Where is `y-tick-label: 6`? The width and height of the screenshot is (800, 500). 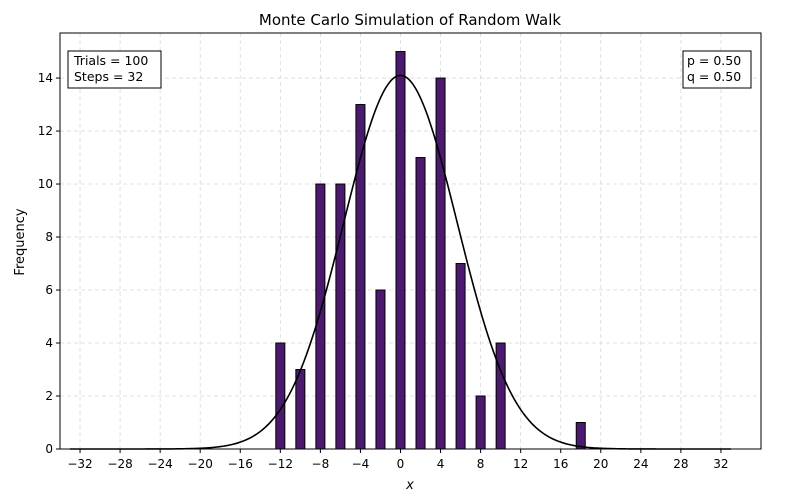
y-tick-label: 6 is located at coordinates (49, 290).